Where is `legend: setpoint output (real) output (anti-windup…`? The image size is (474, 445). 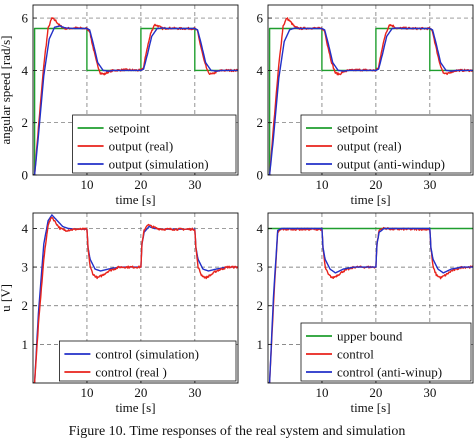 legend: setpoint output (real) output (anti-windup… is located at coordinates (386, 144).